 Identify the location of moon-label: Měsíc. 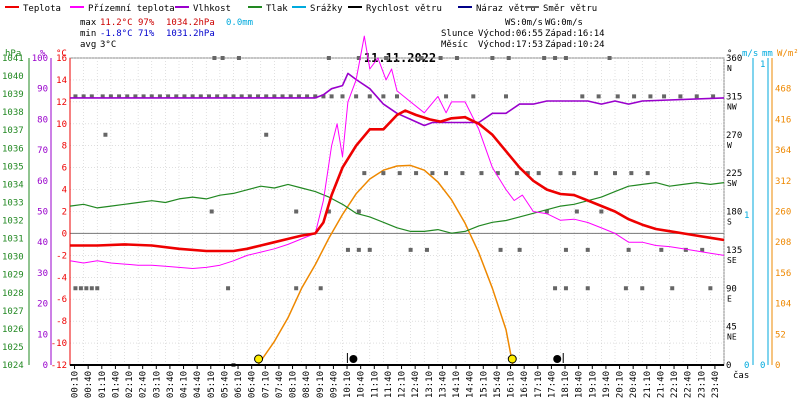
(454, 45).